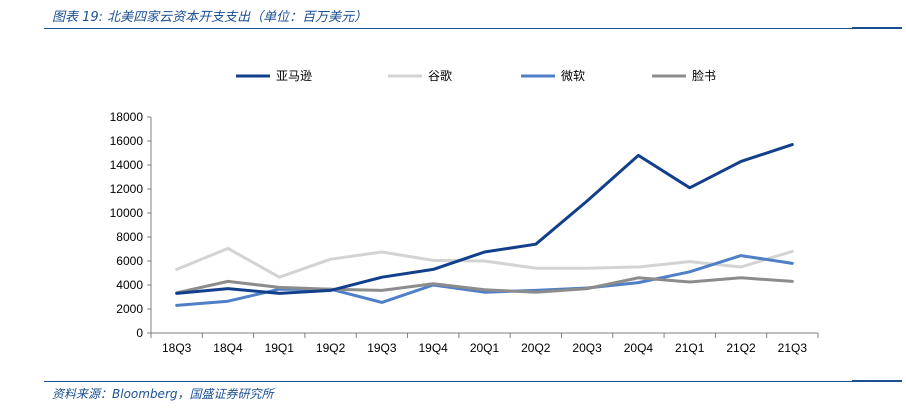 This screenshot has height=412, width=906. I want to click on y-tick-label: 14000, so click(127, 165).